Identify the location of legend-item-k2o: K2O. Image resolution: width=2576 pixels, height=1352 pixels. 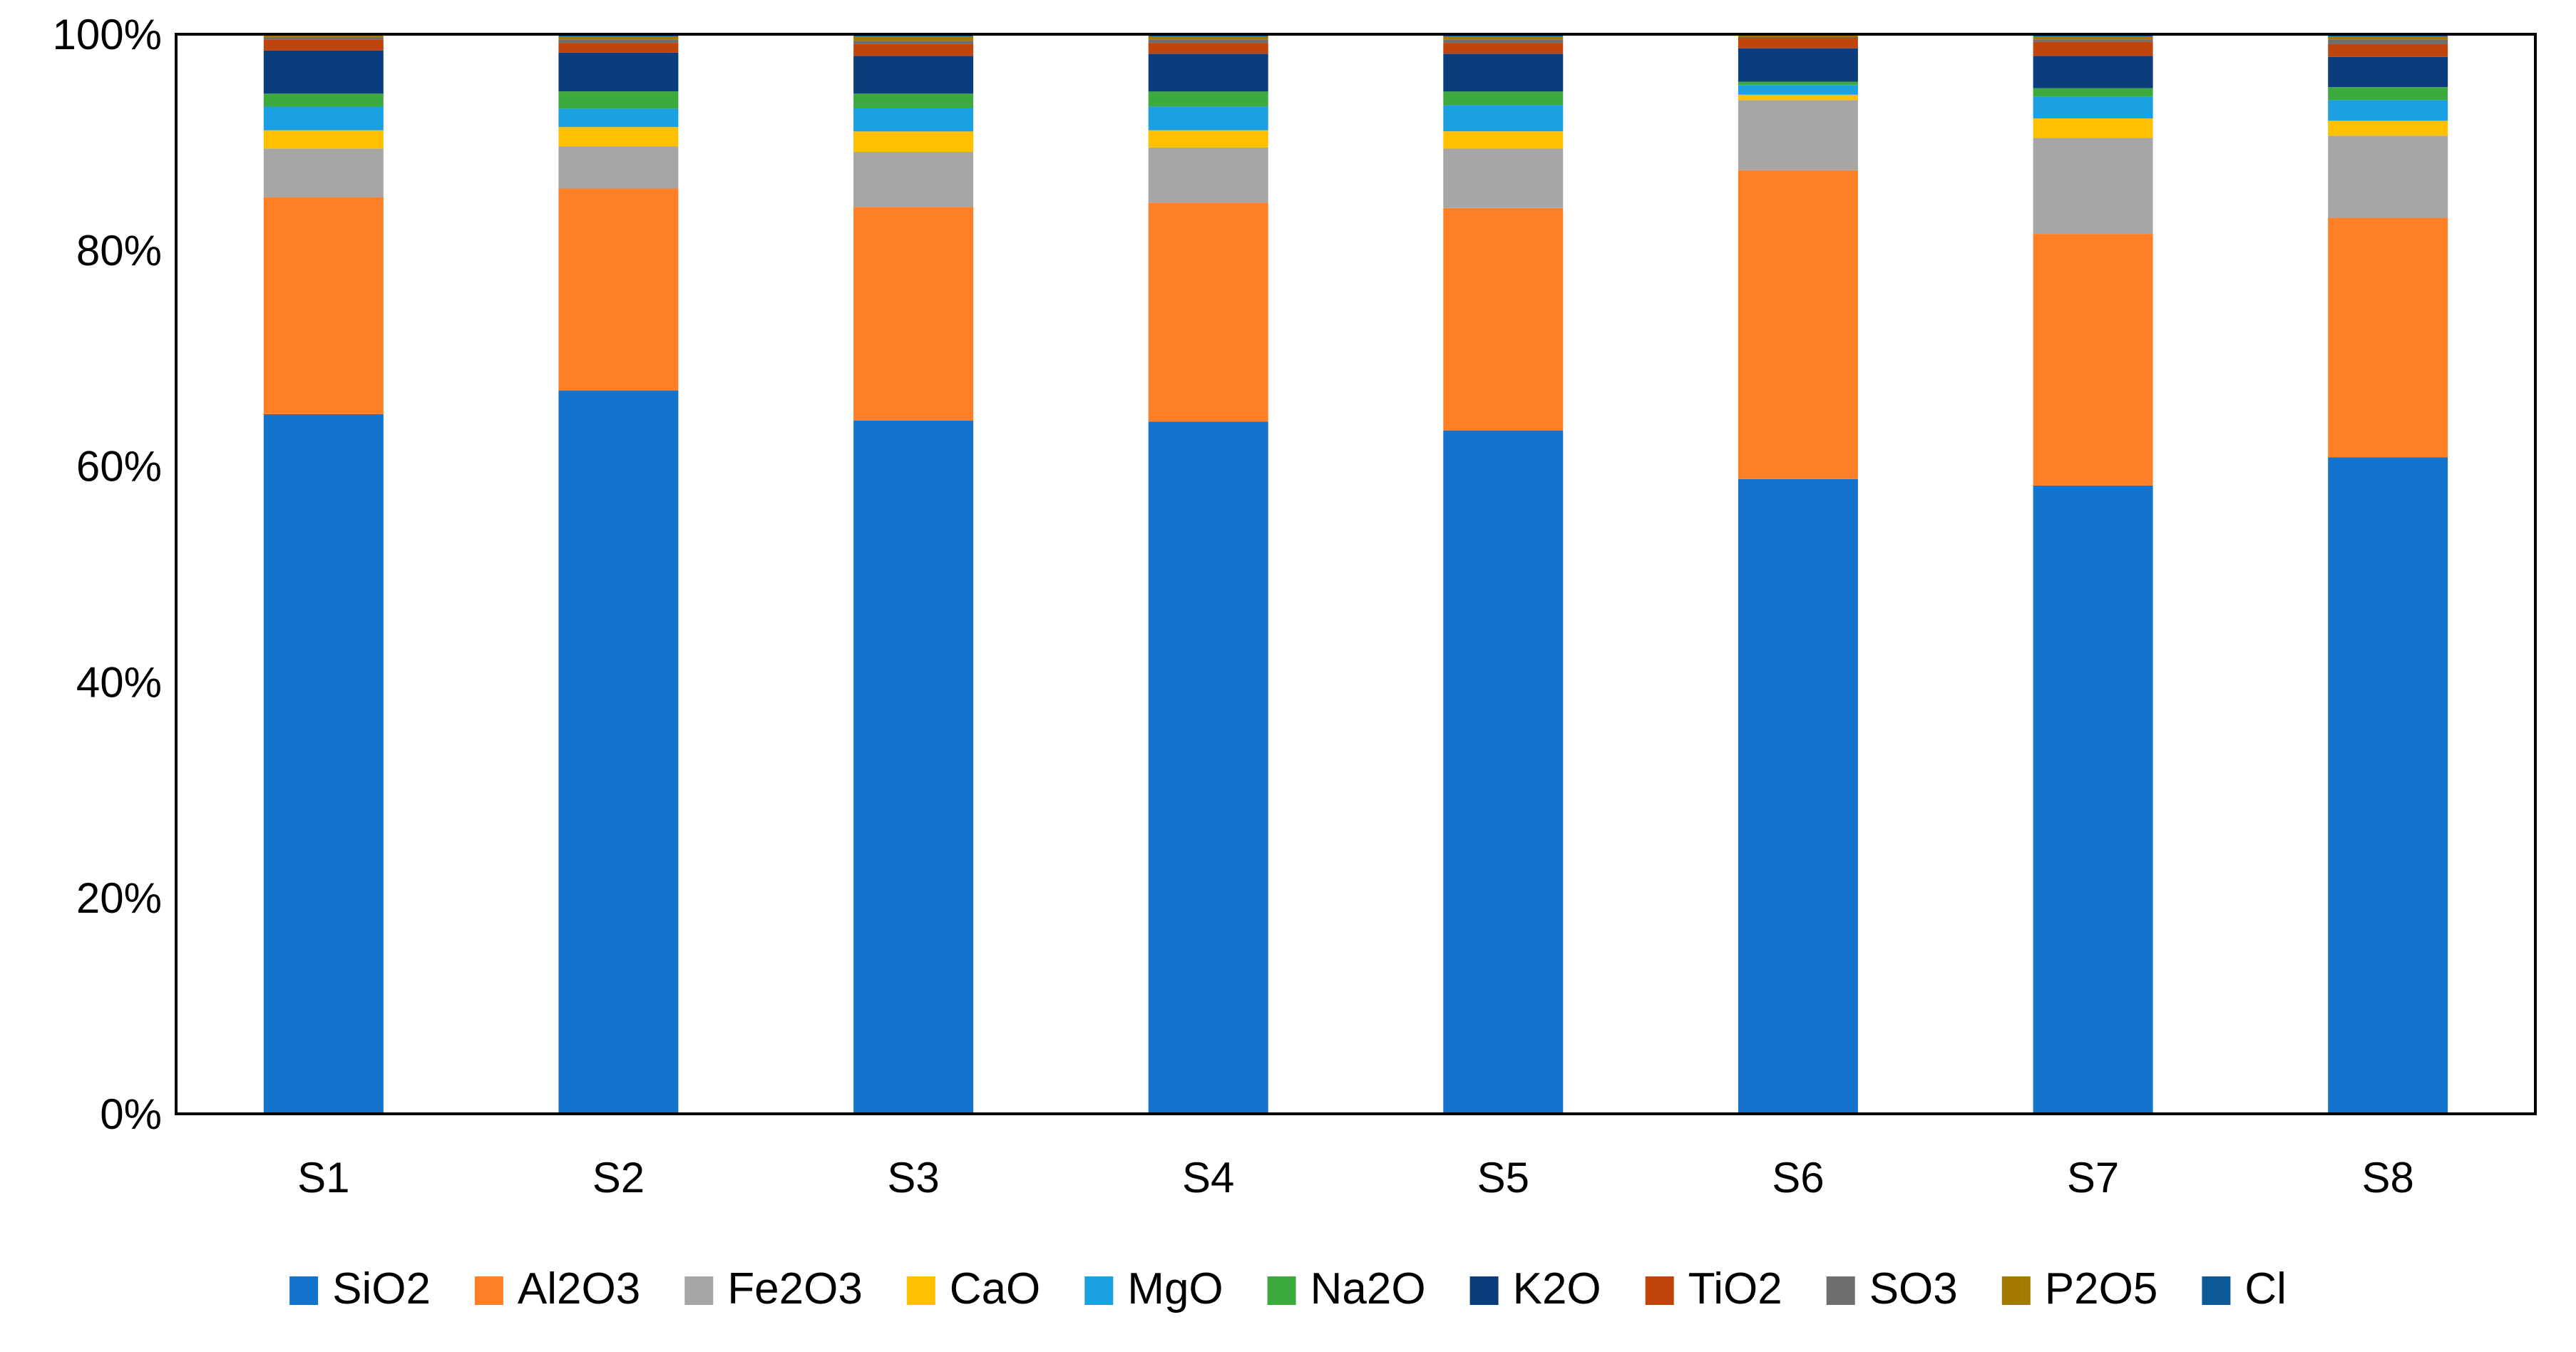
(1535, 1288).